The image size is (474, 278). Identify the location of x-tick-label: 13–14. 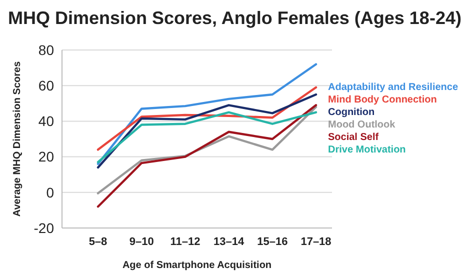
(229, 242).